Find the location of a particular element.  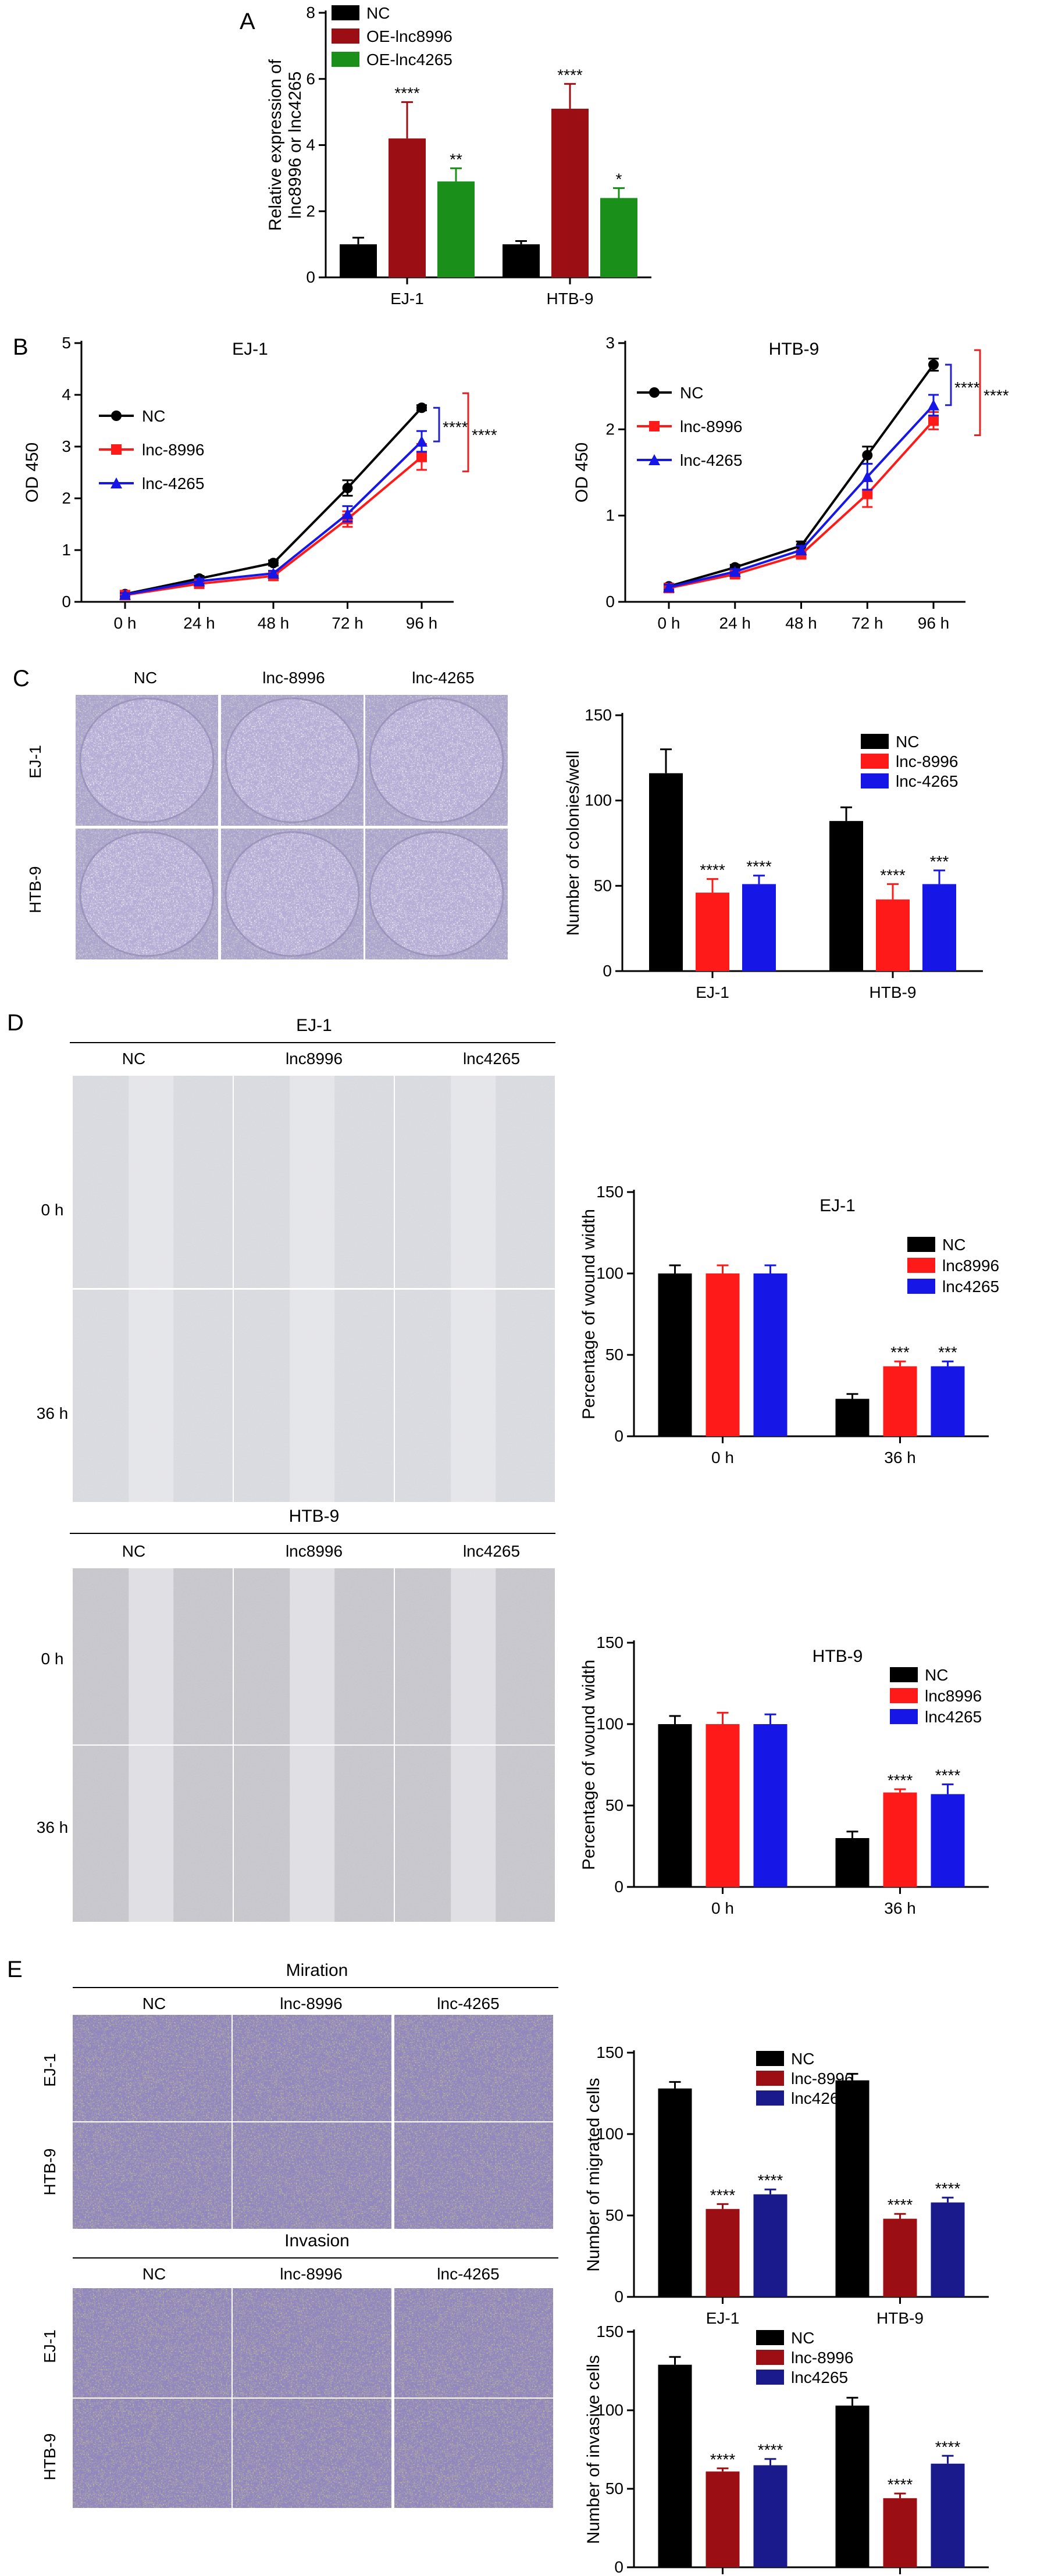

chart-b1-legend-label: lnc-4265 is located at coordinates (173, 484).